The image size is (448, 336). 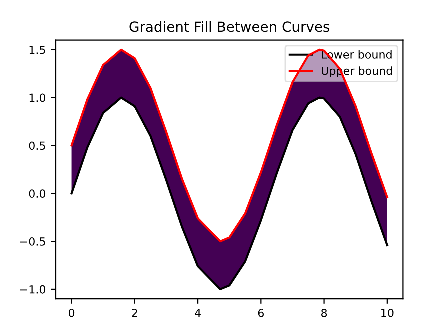 I want to click on x-tick-label: 6, so click(x=261, y=313).